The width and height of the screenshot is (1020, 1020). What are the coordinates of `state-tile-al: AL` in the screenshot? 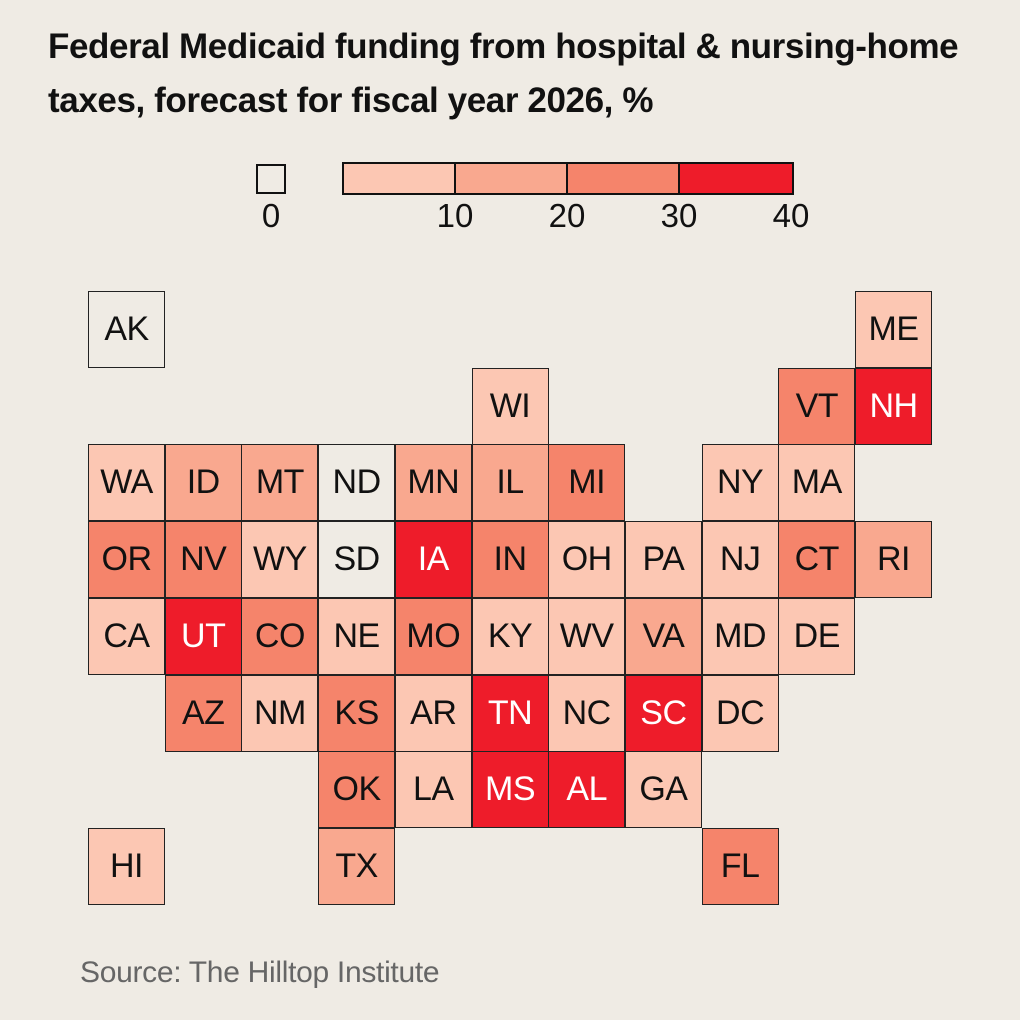 It's located at (586, 789).